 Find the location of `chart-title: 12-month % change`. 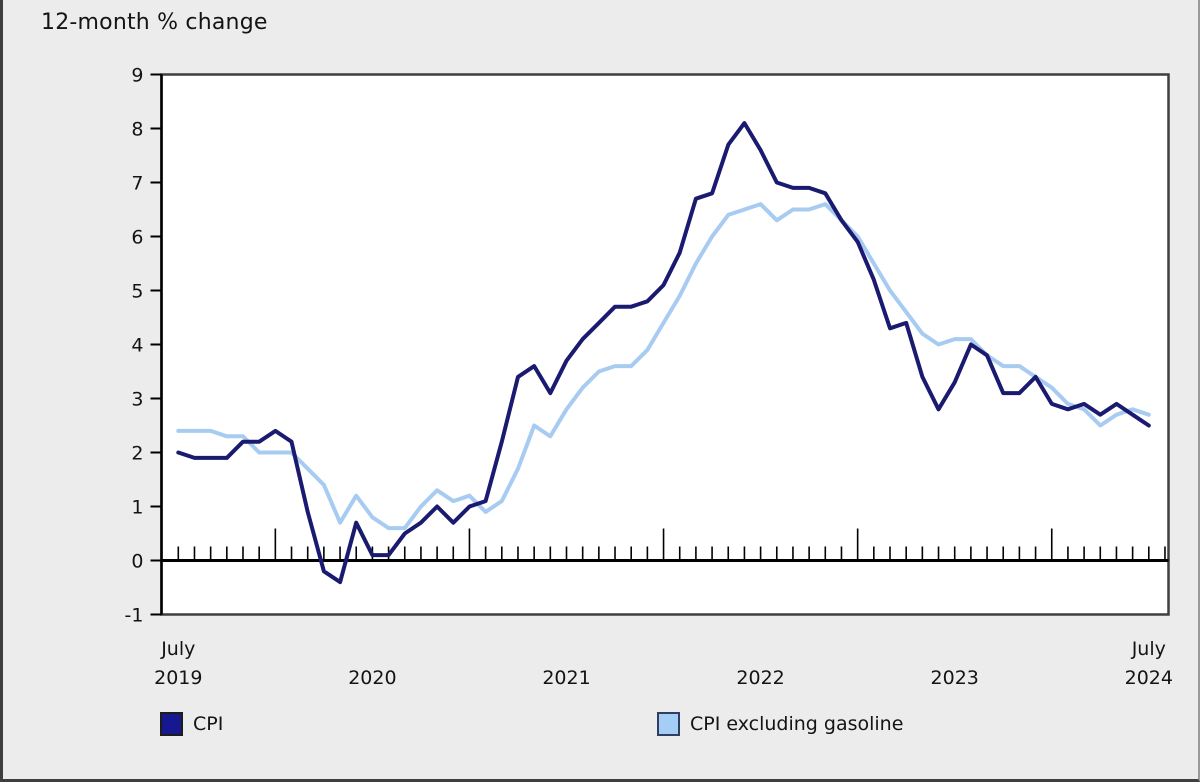

chart-title: 12-month % change is located at coordinates (154, 22).